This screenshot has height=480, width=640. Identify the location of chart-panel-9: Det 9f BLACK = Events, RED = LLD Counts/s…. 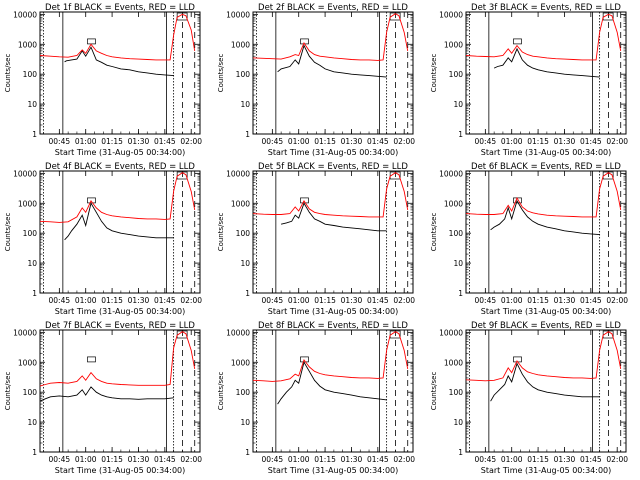
(529, 398).